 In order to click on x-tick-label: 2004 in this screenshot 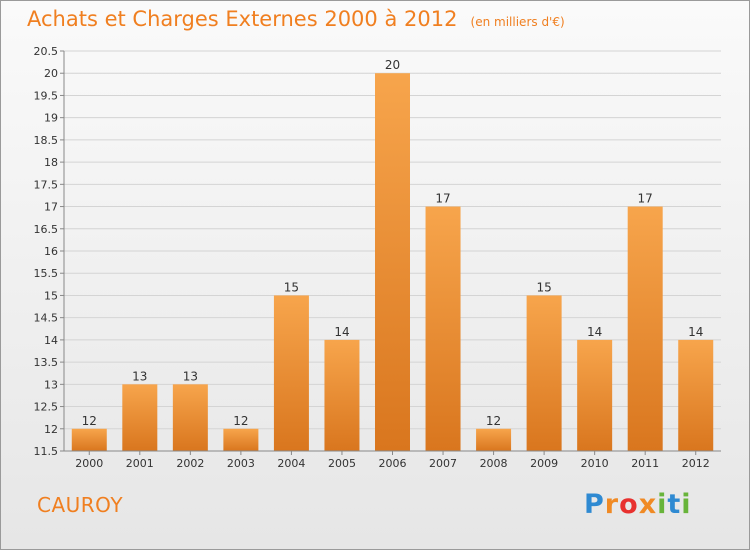, I will do `click(291, 463)`.